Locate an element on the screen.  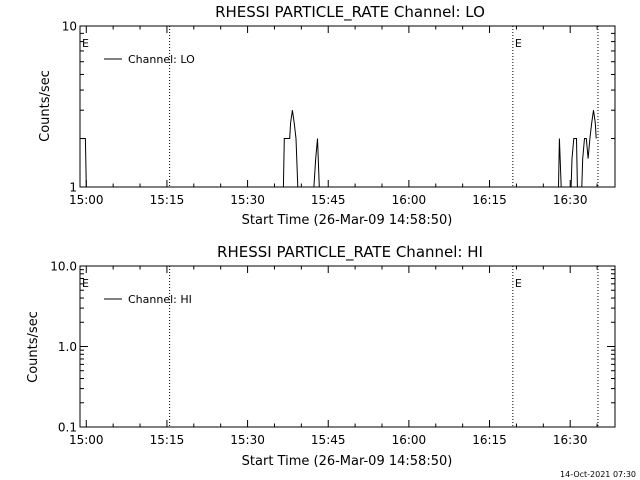
legend: Channel: LO is located at coordinates (149, 59).